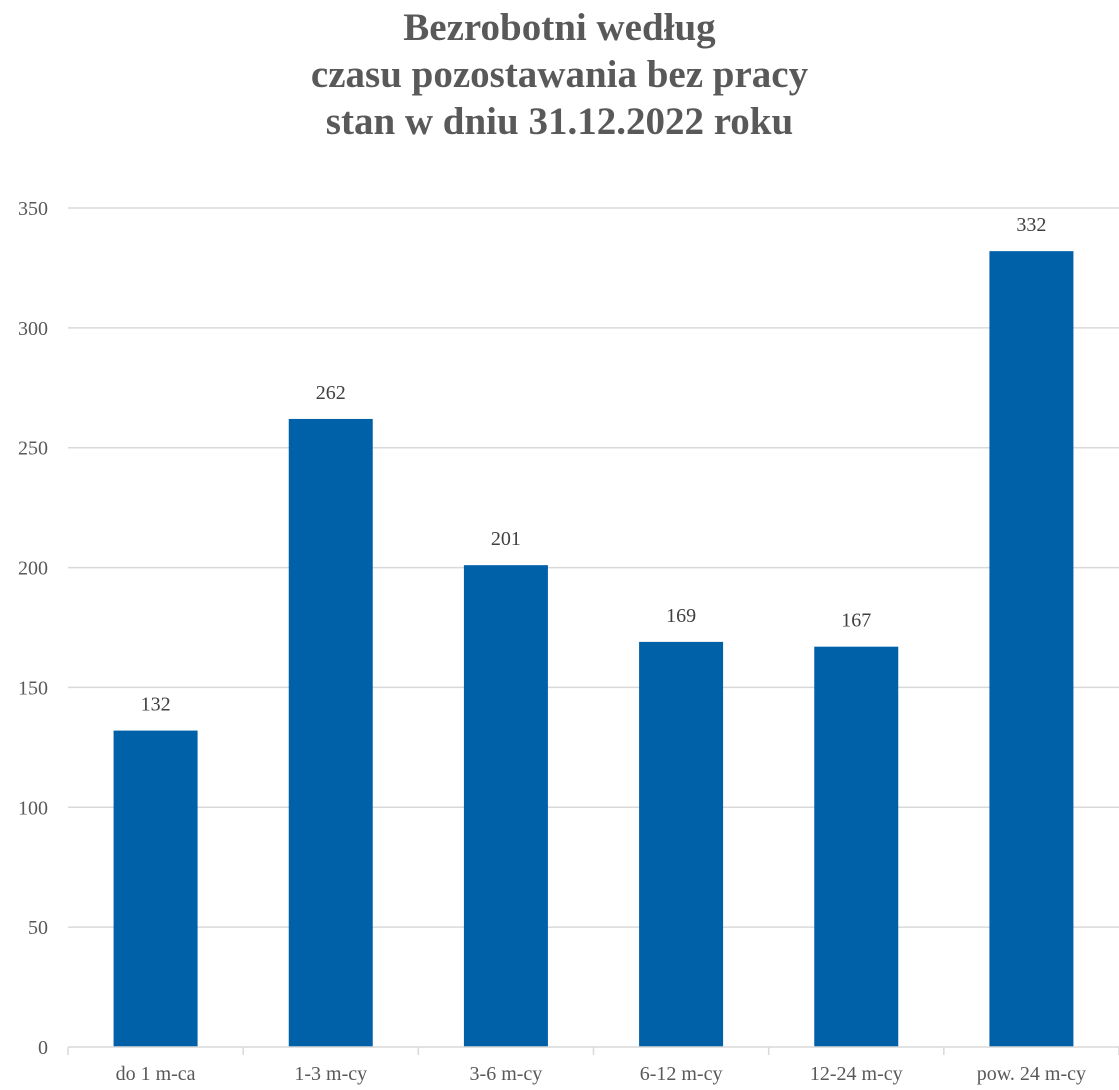 This screenshot has width=1119, height=1090. Describe the element at coordinates (33, 808) in the screenshot. I see `y-tick-label: 100` at that location.